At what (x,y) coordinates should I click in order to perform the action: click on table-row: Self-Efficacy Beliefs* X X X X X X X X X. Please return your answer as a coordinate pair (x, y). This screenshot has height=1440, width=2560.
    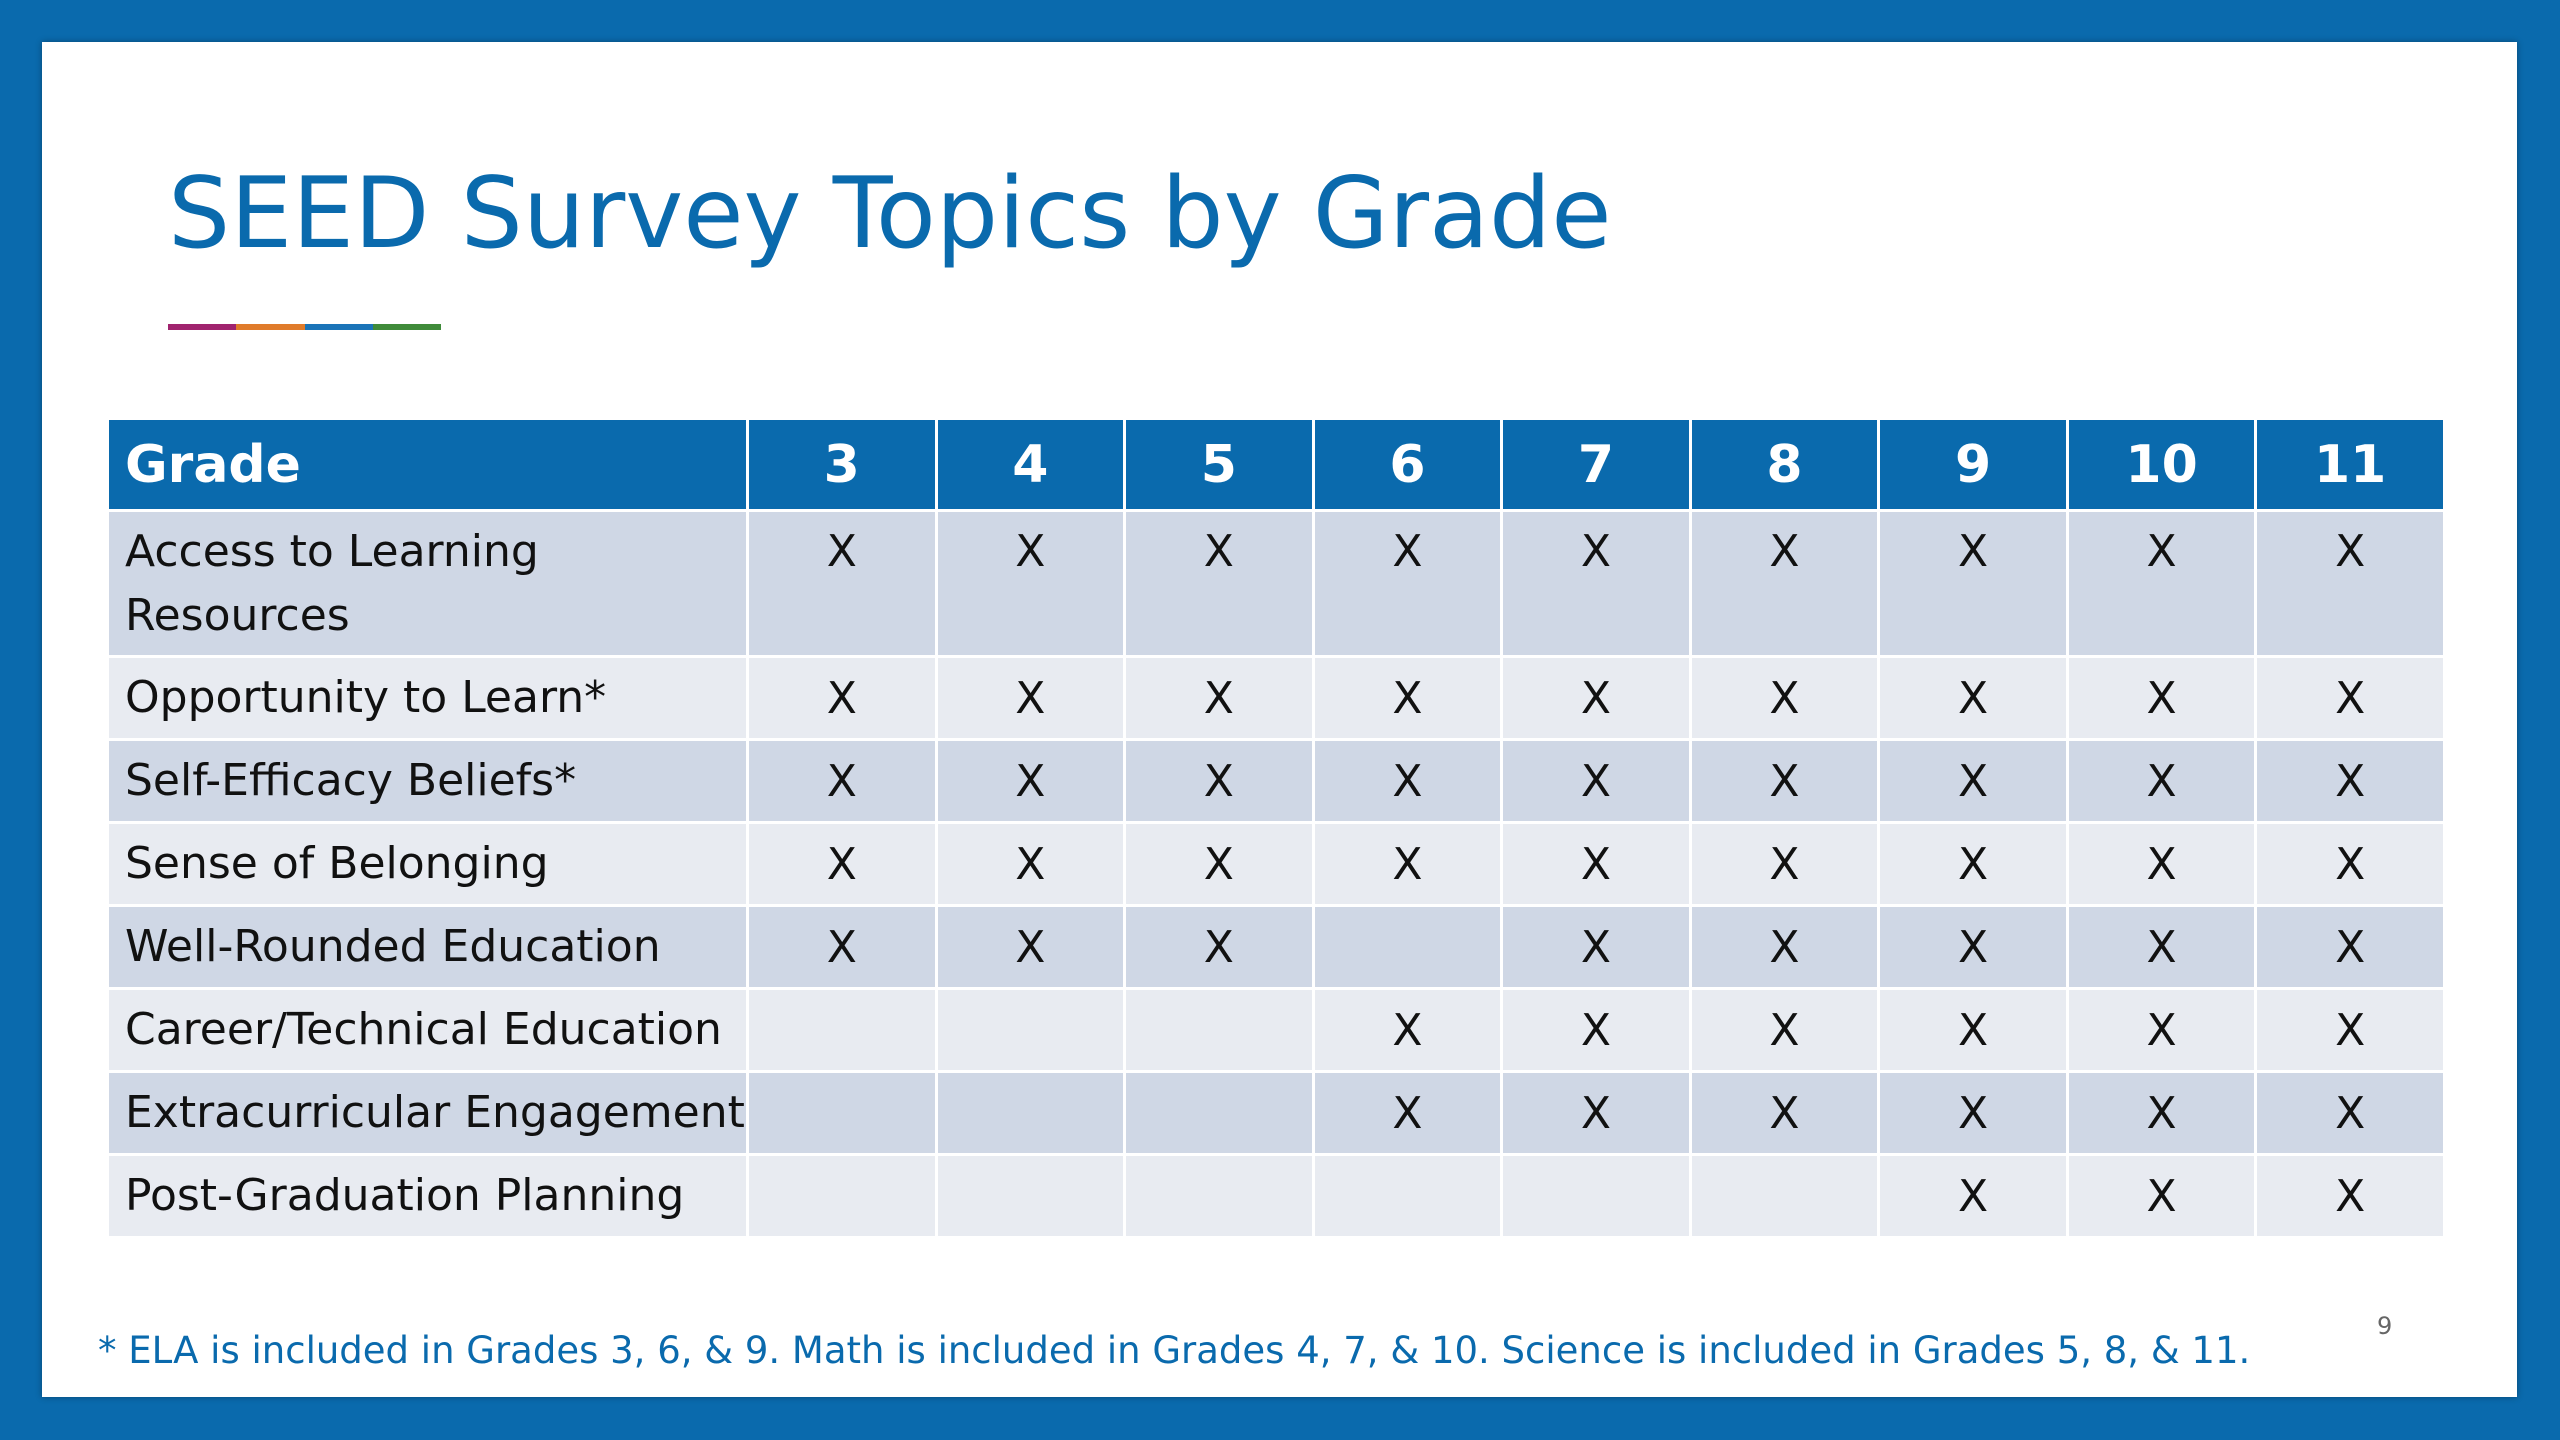
    Looking at the image, I should click on (1276, 781).